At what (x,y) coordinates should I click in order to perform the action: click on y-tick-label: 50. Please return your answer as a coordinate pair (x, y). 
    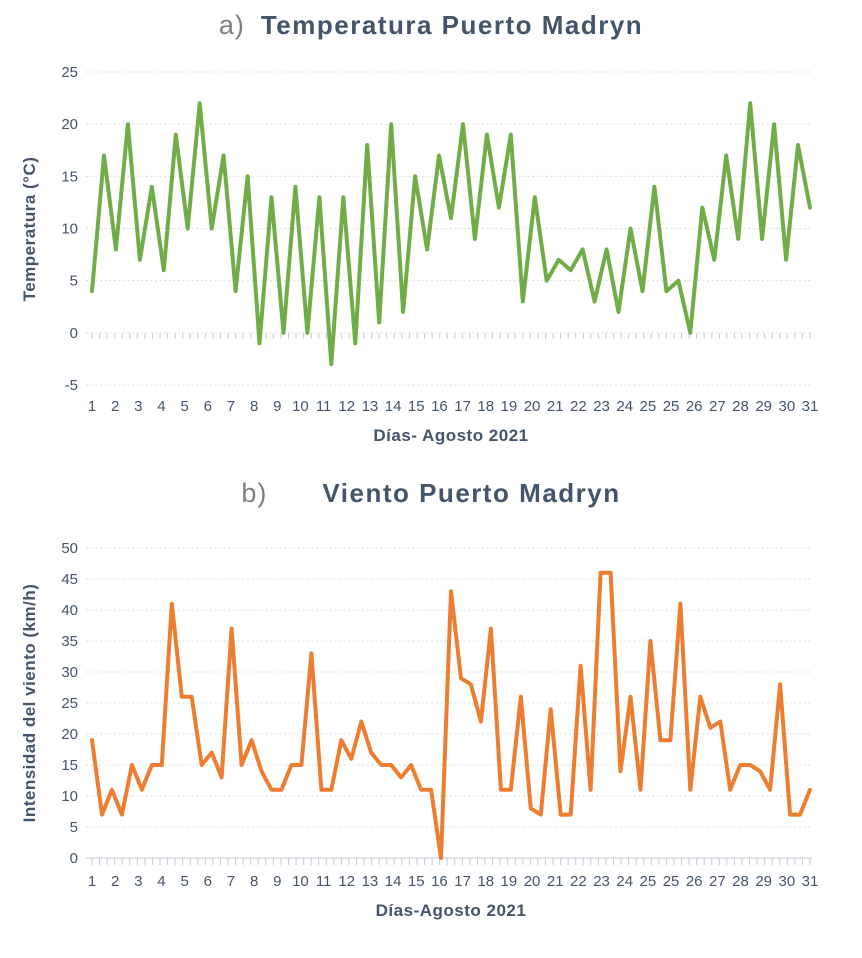
    Looking at the image, I should click on (69, 548).